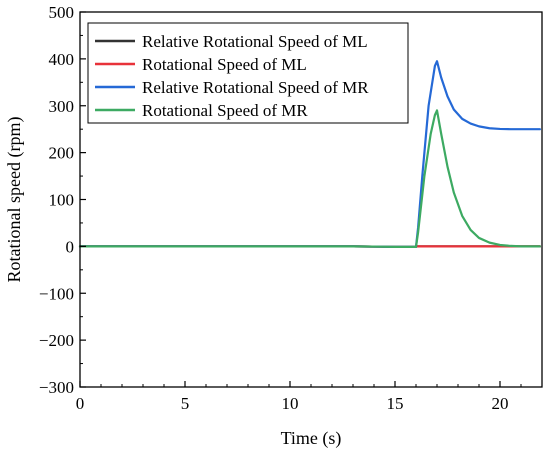 The height and width of the screenshot is (452, 550). I want to click on x-tick-label: 20, so click(500, 403).